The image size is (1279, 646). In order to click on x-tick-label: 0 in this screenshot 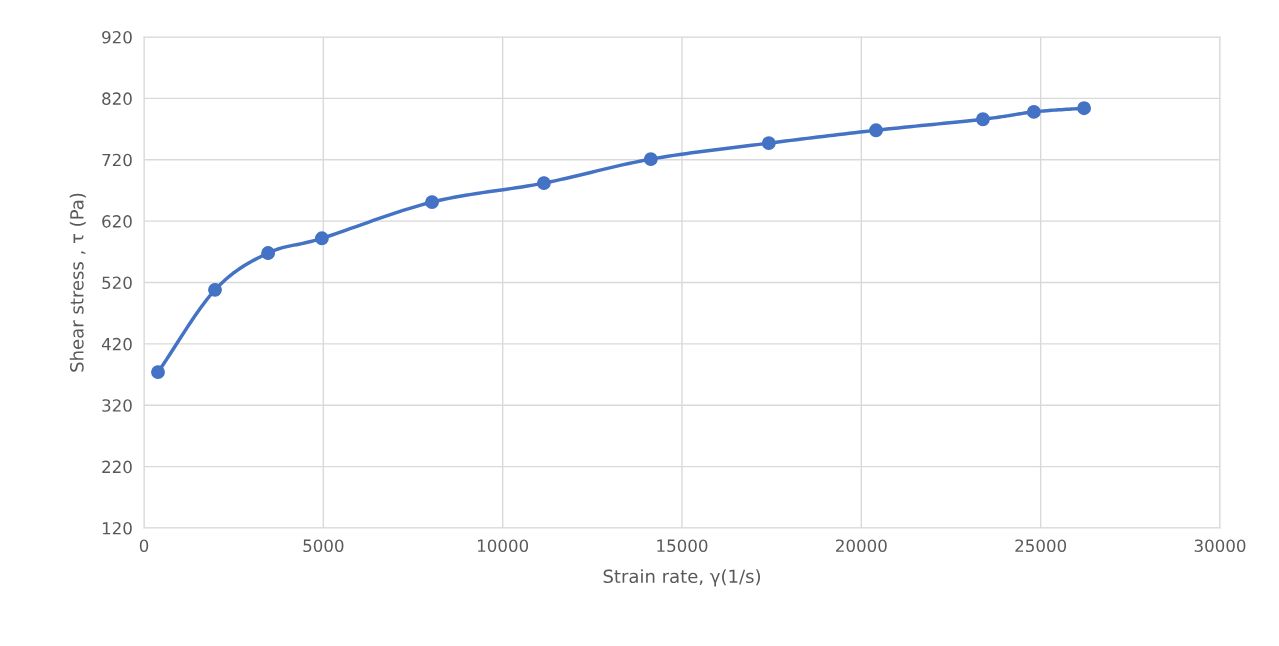, I will do `click(144, 546)`.